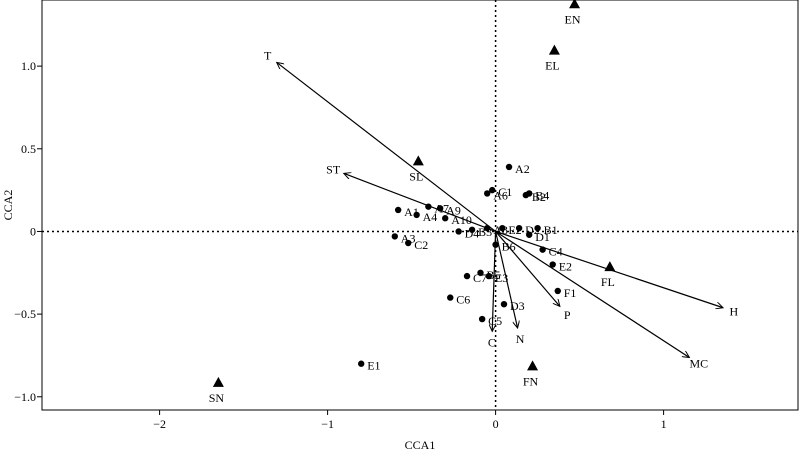  Describe the element at coordinates (664, 424) in the screenshot. I see `x-tick-label: 1` at that location.